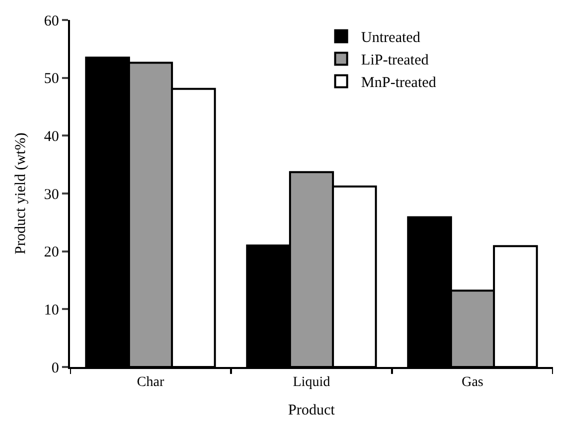 The width and height of the screenshot is (573, 427). What do you see at coordinates (311, 382) in the screenshot?
I see `x-tick-label: Liquid` at bounding box center [311, 382].